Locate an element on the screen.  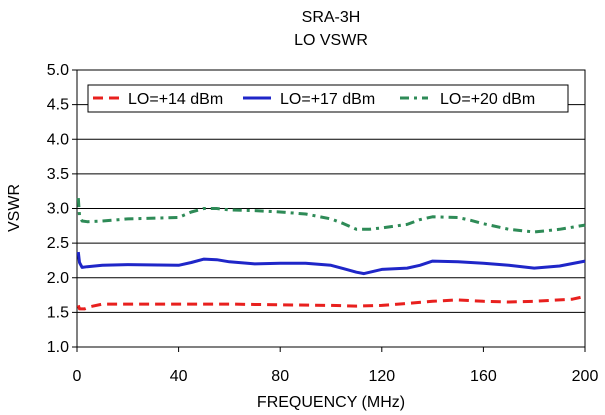
y-tick-label: 2.0 is located at coordinates (58, 278).